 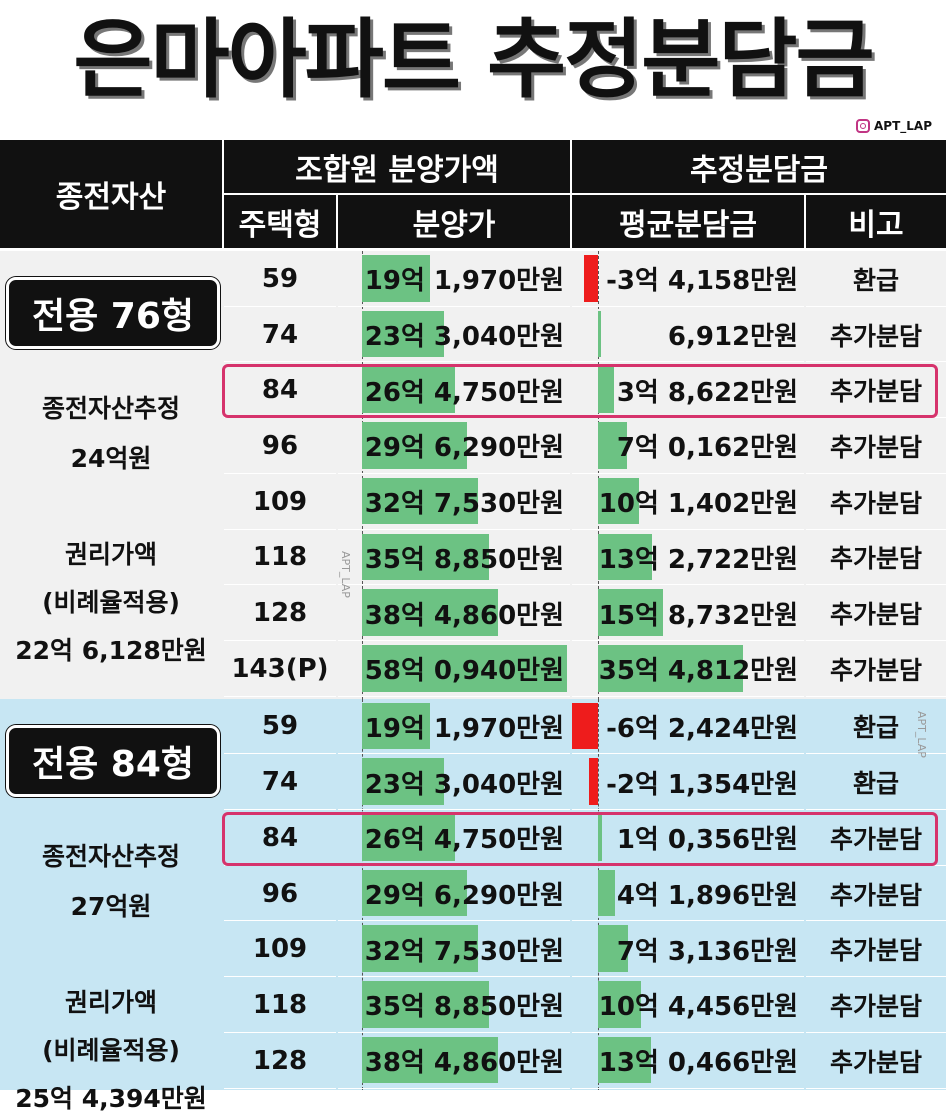 I want to click on sale-price-cell: 58억 0,940만원, so click(x=464, y=671).